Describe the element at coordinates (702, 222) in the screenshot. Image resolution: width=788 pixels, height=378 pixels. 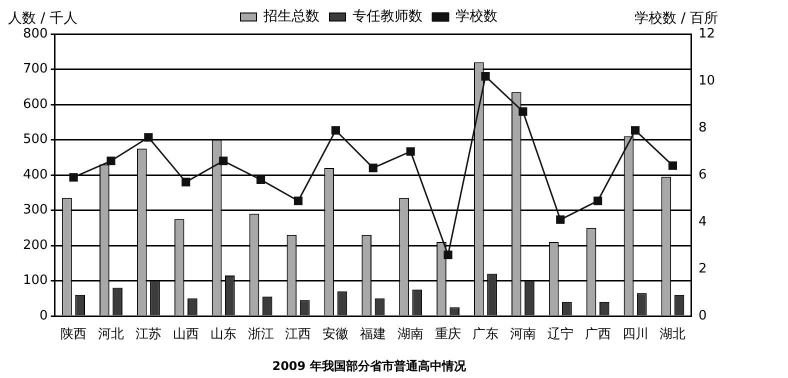
I see `y2-tick-label: 4` at that location.